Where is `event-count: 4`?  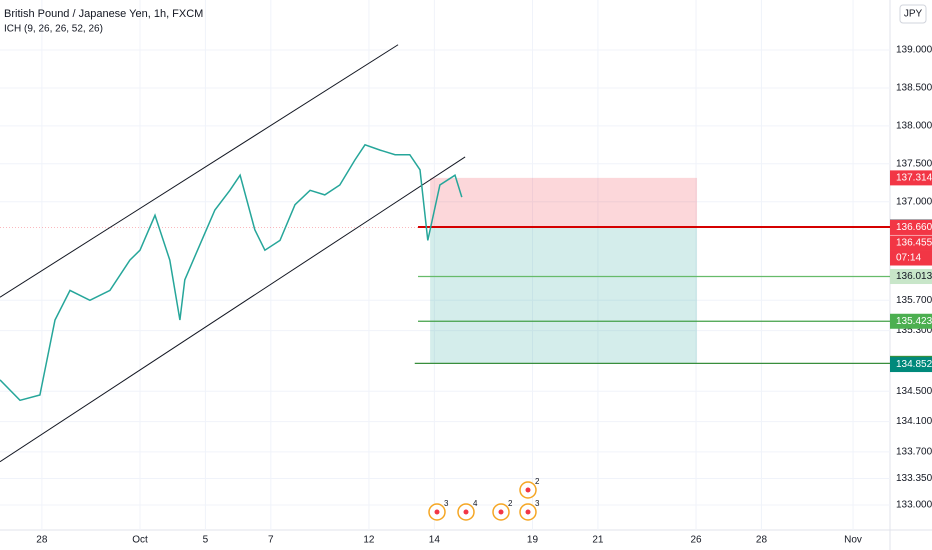 event-count: 4 is located at coordinates (475, 503).